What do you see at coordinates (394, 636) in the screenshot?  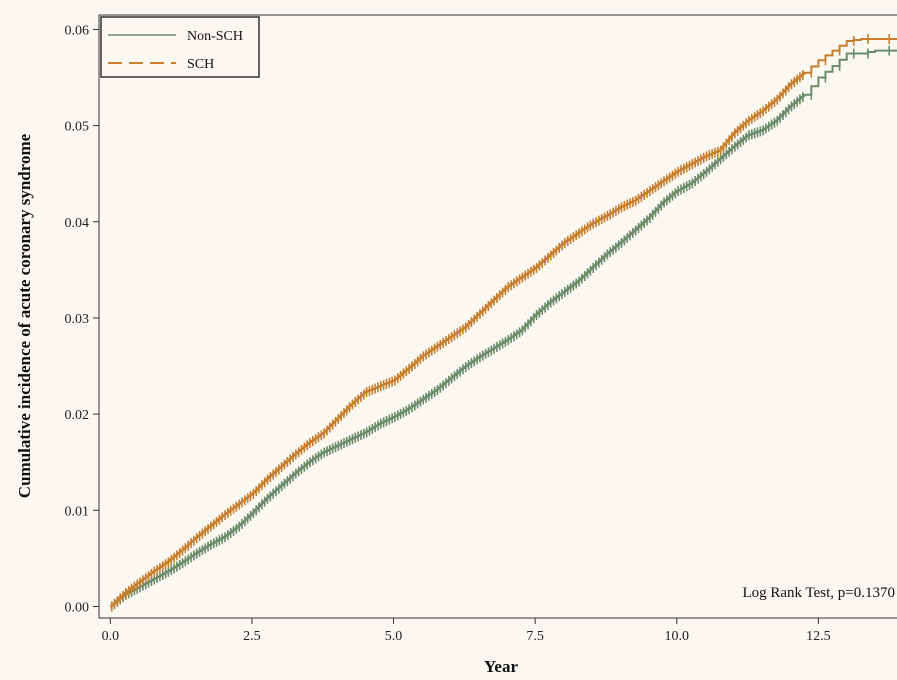 I see `x-tick-label: 5.0` at bounding box center [394, 636].